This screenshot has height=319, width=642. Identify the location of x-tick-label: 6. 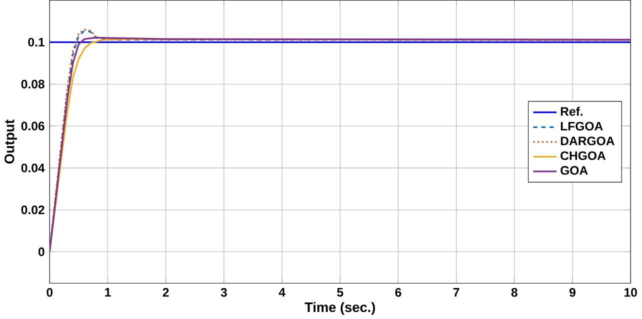
(398, 292).